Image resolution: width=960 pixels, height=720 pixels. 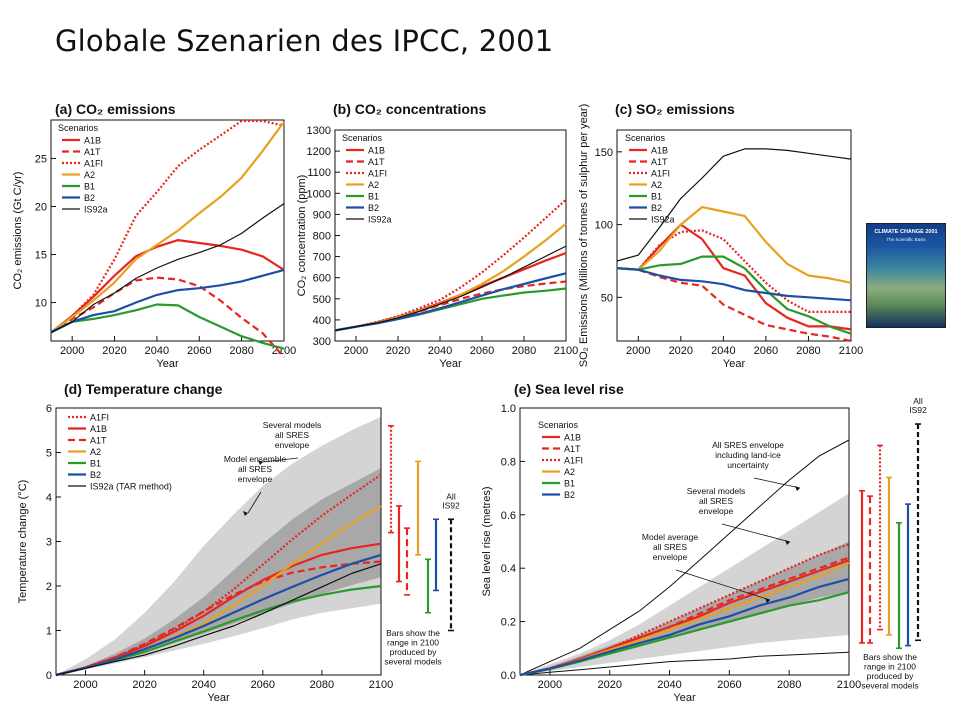 I want to click on y-tick-label: 50, so click(x=607, y=298).